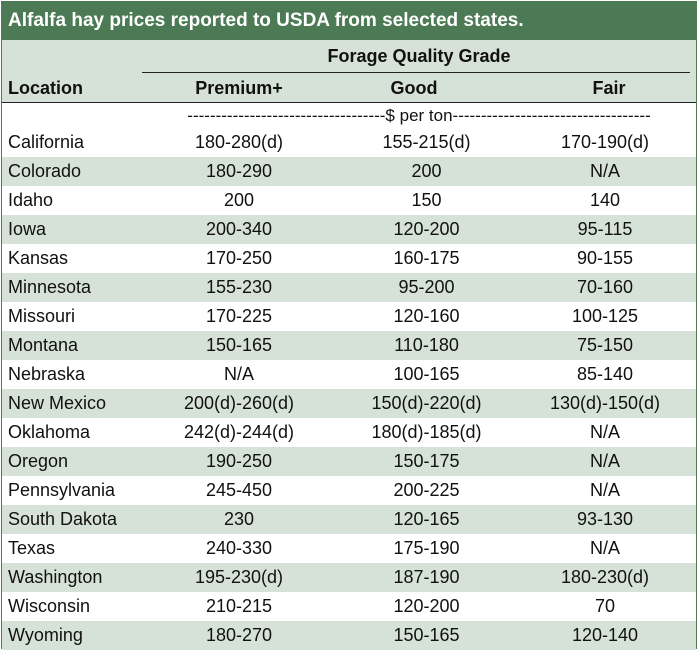 This screenshot has width=700, height=652. I want to click on cell-good: 200, so click(426, 171).